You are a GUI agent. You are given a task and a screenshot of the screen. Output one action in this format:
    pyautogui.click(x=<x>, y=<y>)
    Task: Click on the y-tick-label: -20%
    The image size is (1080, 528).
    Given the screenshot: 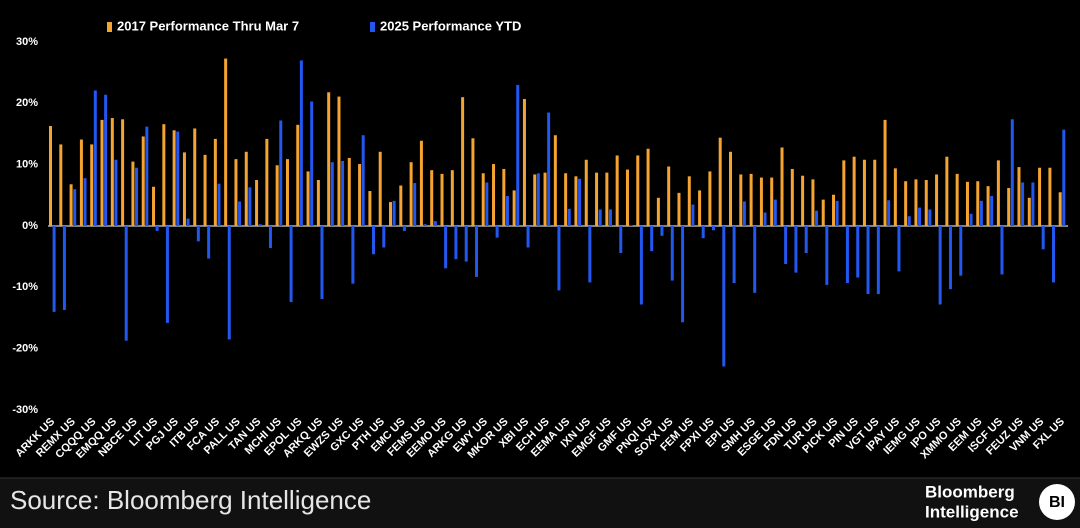 What is the action you would take?
    pyautogui.click(x=25, y=349)
    